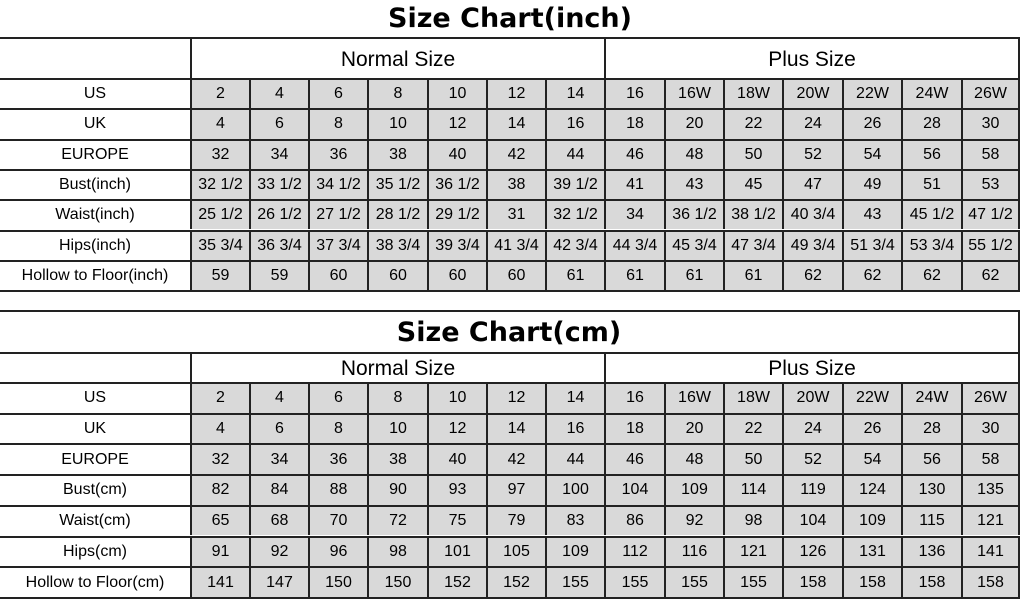 The width and height of the screenshot is (1024, 600). Describe the element at coordinates (456, 397) in the screenshot. I see `size-cell: 10` at that location.